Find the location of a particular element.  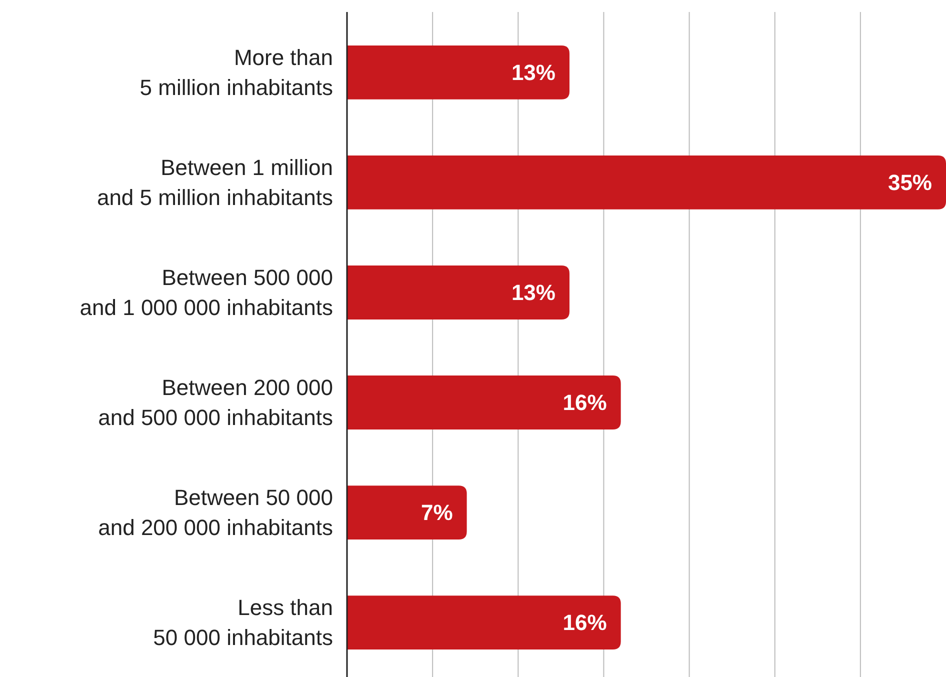

y-tick-label: Between 200 000 and 500 000 inhabitants is located at coordinates (215, 402).